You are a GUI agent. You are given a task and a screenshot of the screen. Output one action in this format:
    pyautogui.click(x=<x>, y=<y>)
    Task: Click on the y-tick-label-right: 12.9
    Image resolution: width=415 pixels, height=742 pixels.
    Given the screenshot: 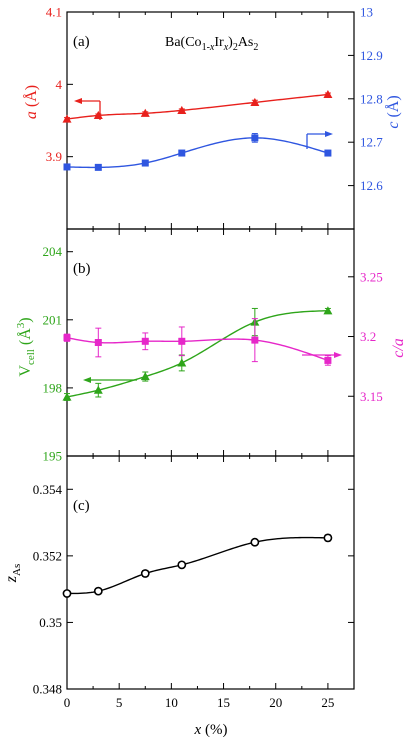 What is the action you would take?
    pyautogui.click(x=371, y=55)
    